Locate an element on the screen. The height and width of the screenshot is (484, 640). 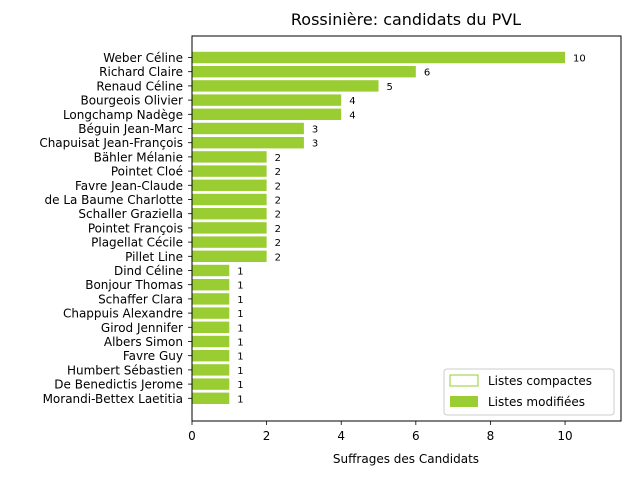
bar-value-label: 10 is located at coordinates (579, 59).